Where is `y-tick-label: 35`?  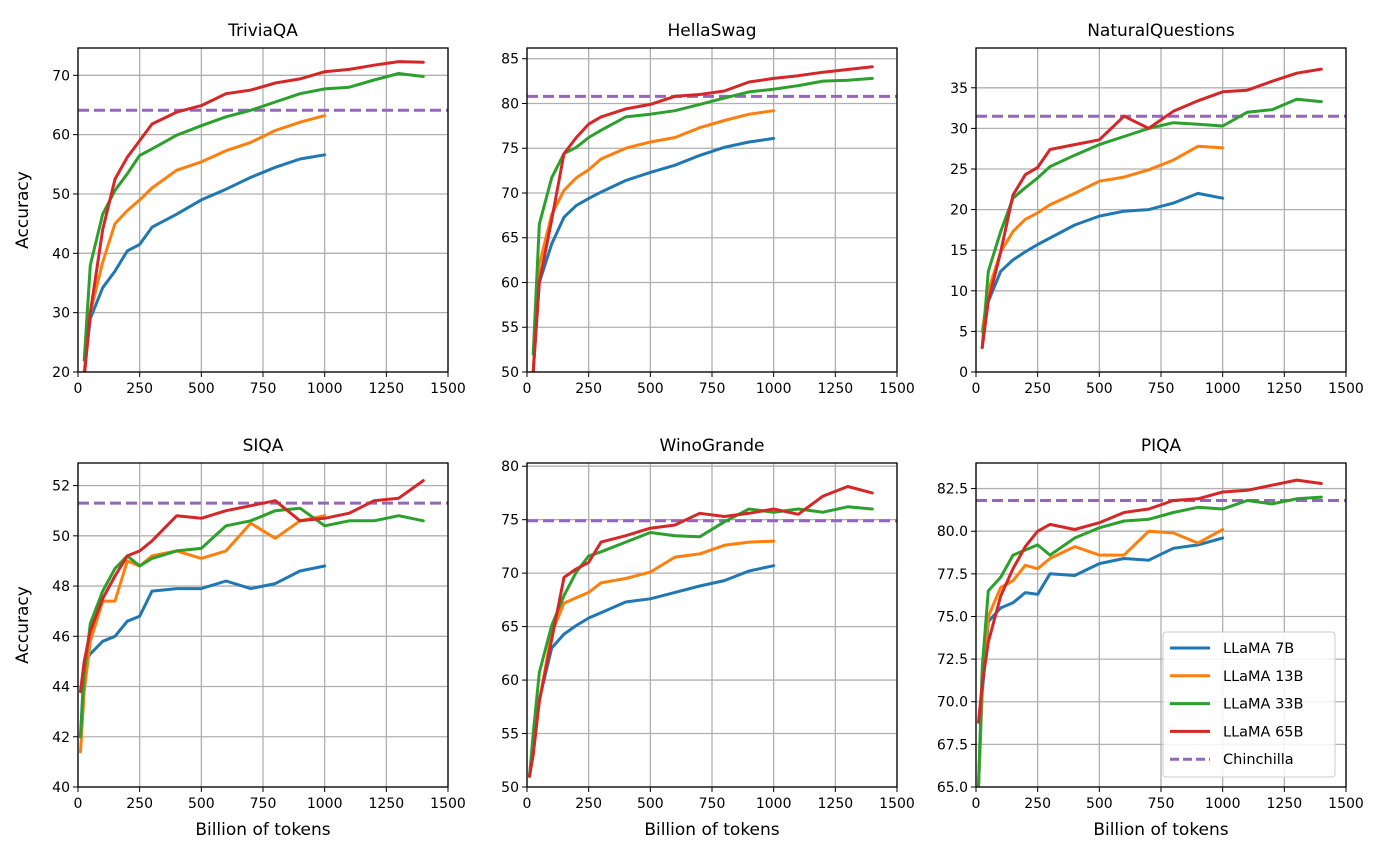
y-tick-label: 35 is located at coordinates (959, 89).